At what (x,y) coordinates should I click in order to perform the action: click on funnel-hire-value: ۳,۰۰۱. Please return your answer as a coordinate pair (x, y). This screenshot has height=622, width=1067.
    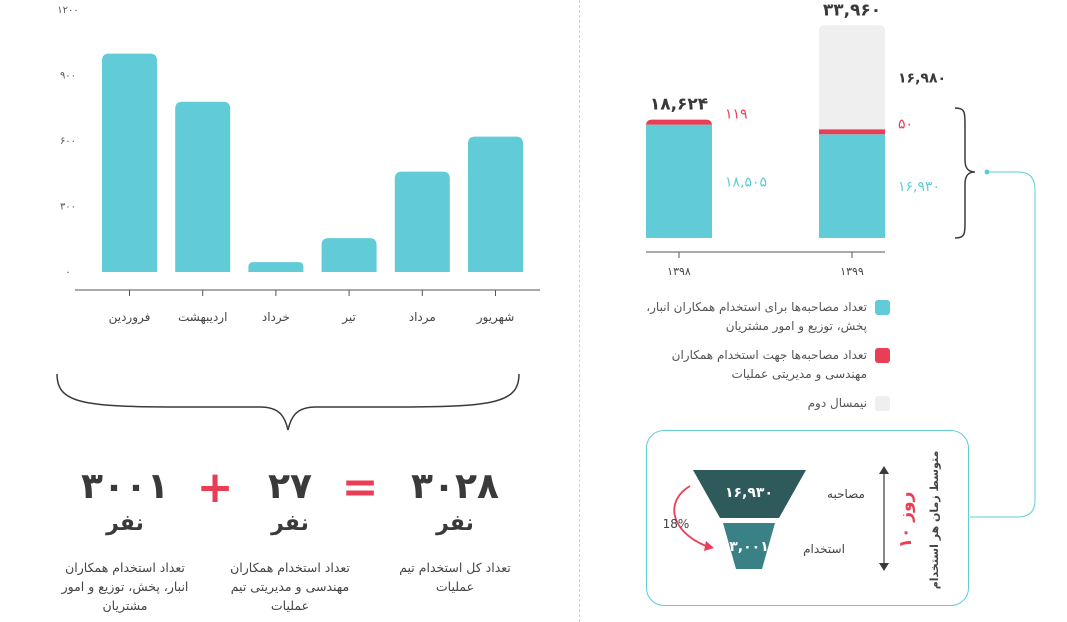
    Looking at the image, I should click on (749, 547).